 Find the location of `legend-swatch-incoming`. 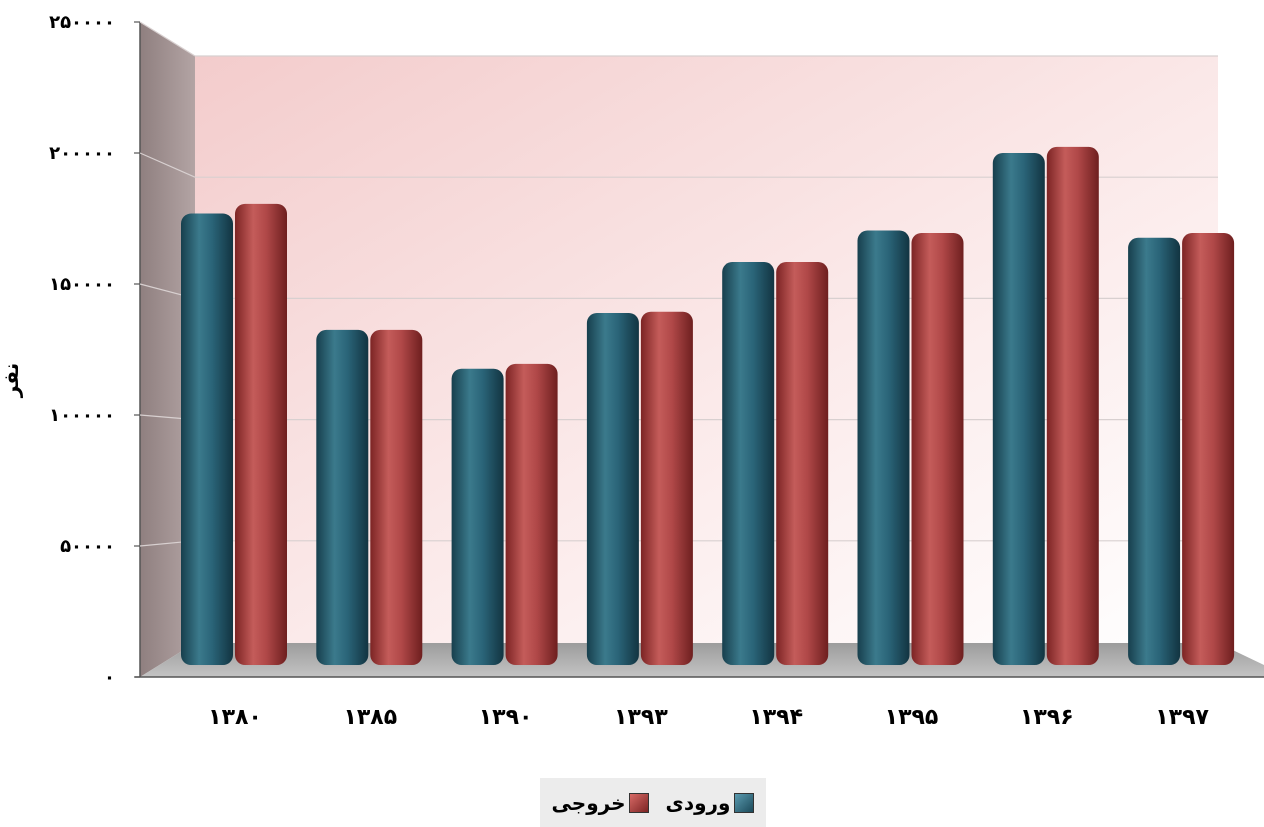

legend-swatch-incoming is located at coordinates (744, 802).